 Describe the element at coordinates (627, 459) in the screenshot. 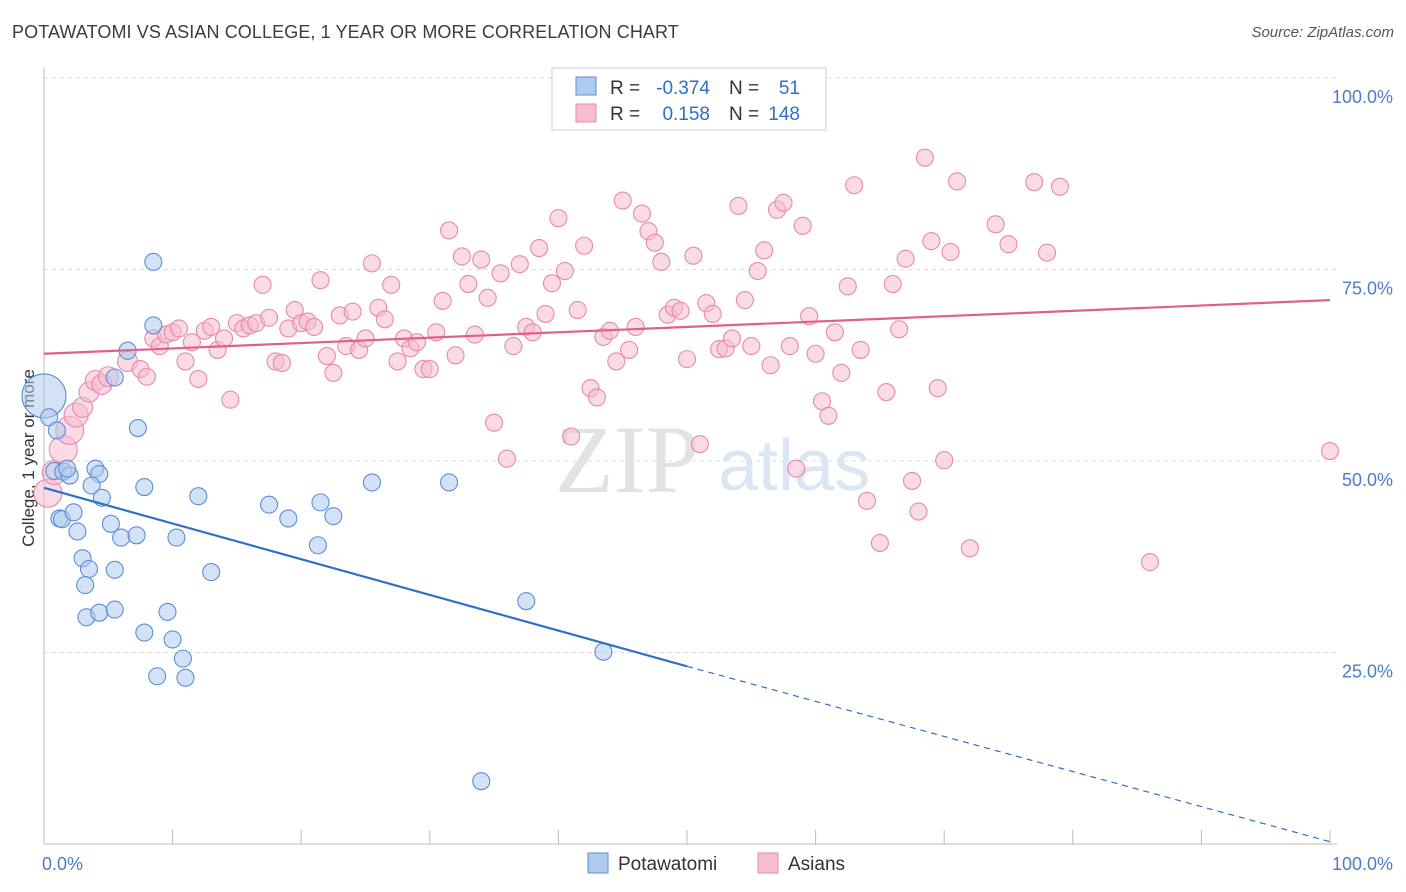

I see `watermark-zip: ZIP` at that location.